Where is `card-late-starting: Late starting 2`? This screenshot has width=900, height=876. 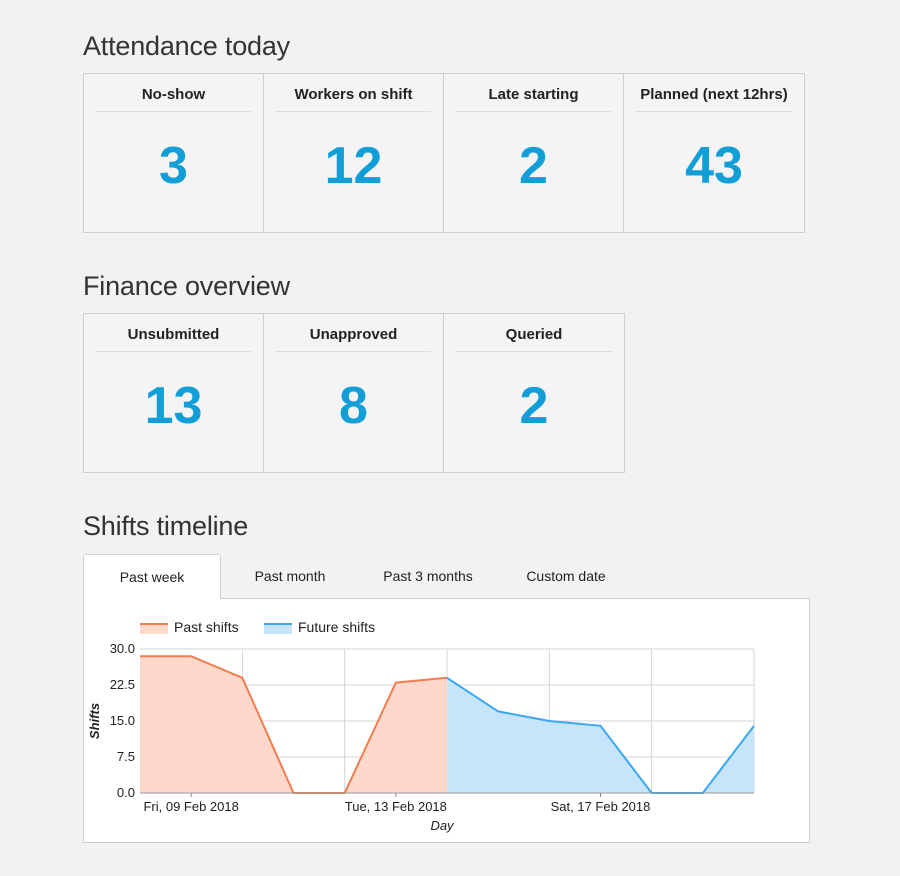
card-late-starting: Late starting 2 is located at coordinates (534, 153).